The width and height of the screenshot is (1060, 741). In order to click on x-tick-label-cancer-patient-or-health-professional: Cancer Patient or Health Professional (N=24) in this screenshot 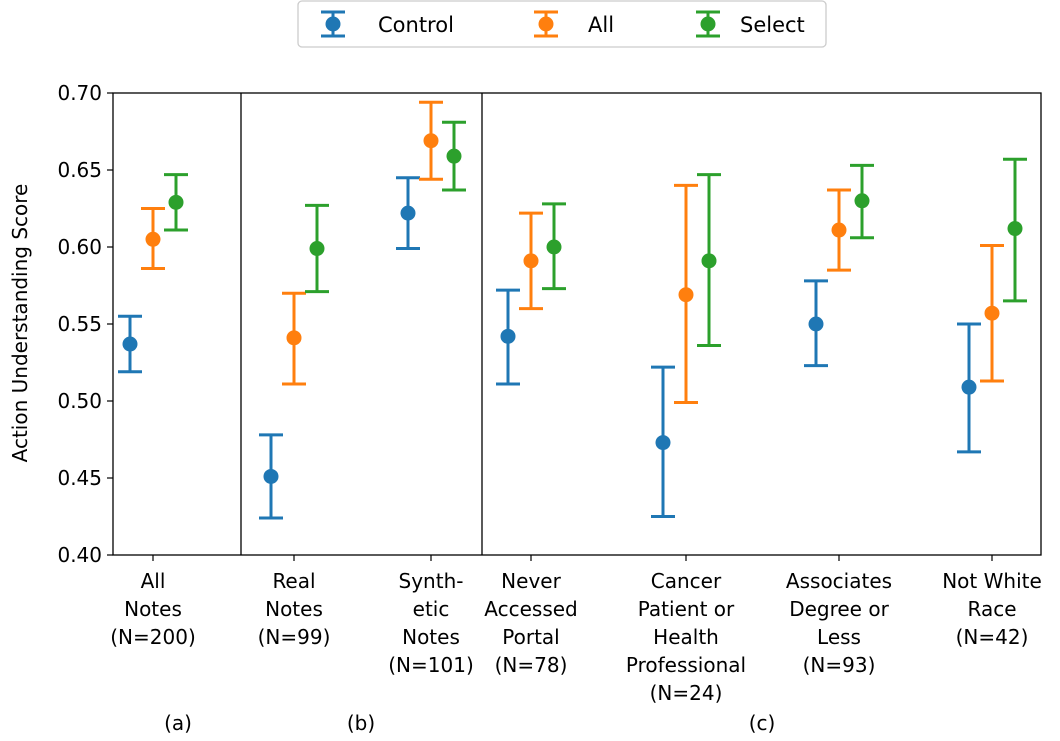, I will do `click(686, 637)`.